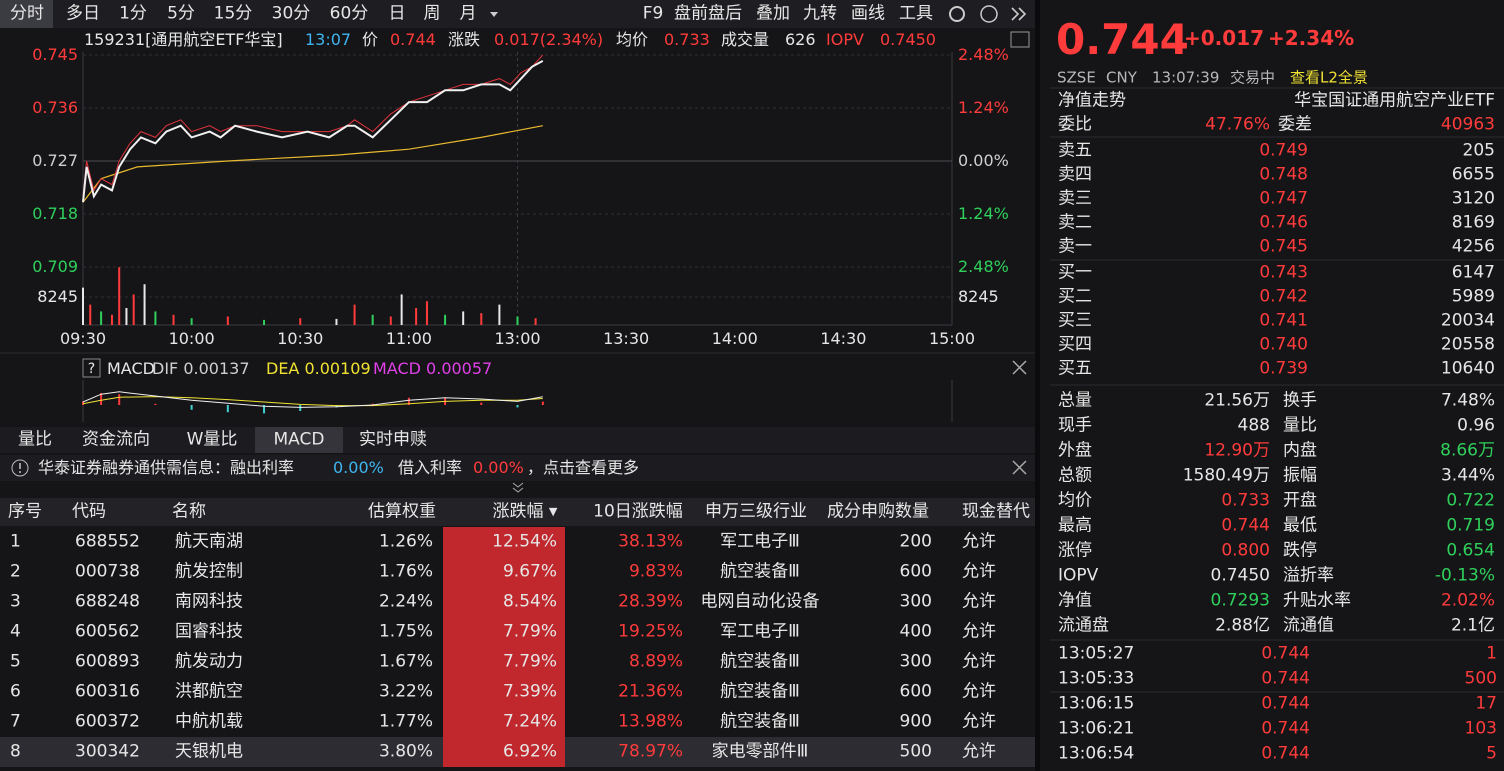 This screenshot has width=1504, height=771. I want to click on table-cell: 21.36%, so click(650, 691).